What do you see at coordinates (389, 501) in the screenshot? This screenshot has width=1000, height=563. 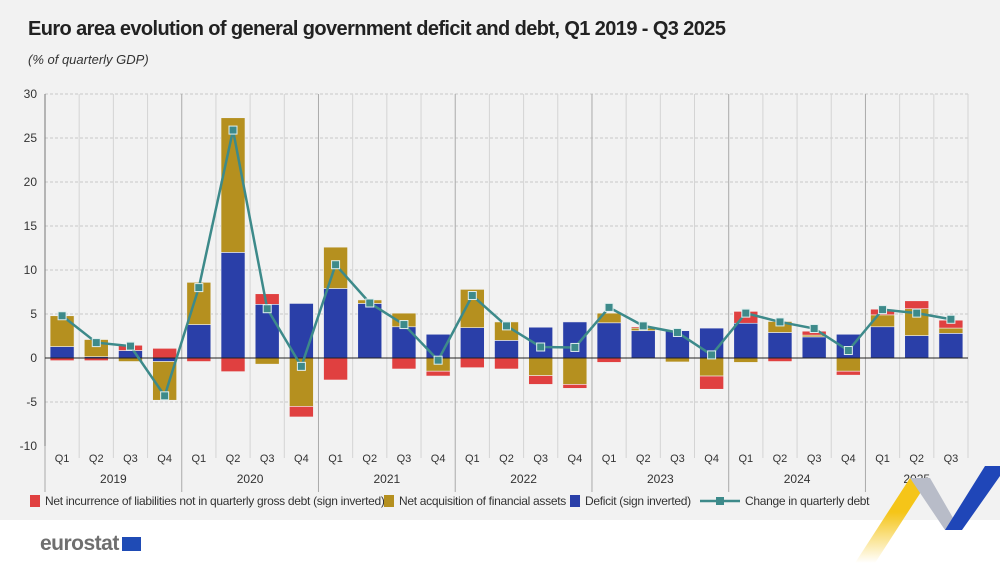 I see `legend-swatch-gold` at bounding box center [389, 501].